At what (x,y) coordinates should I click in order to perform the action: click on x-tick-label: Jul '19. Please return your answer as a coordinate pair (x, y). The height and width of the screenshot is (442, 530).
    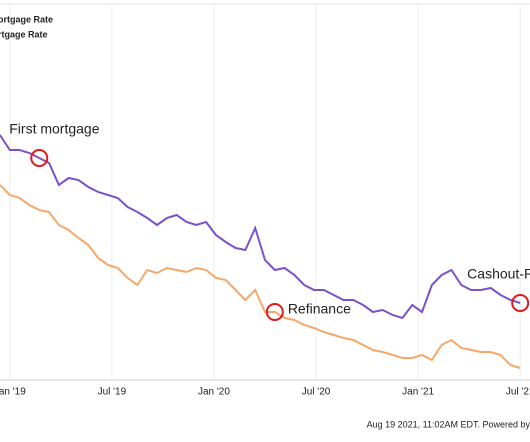
    Looking at the image, I should click on (112, 392).